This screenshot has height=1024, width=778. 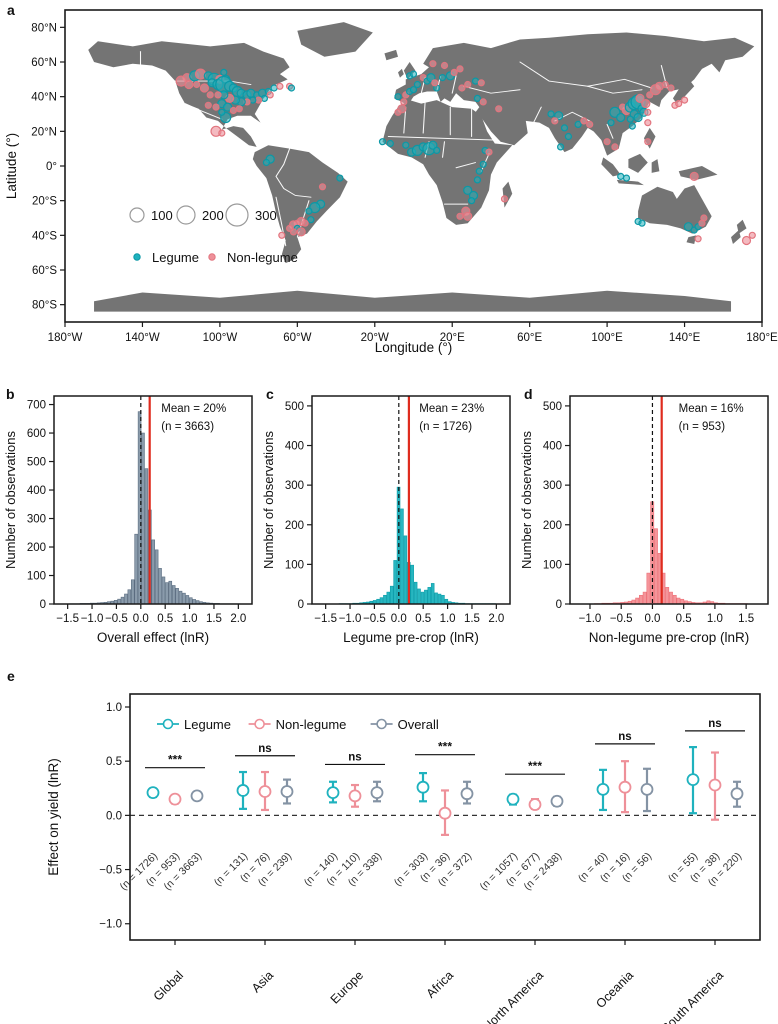 What do you see at coordinates (465, 153) in the screenshot?
I see `map-points-layer` at bounding box center [465, 153].